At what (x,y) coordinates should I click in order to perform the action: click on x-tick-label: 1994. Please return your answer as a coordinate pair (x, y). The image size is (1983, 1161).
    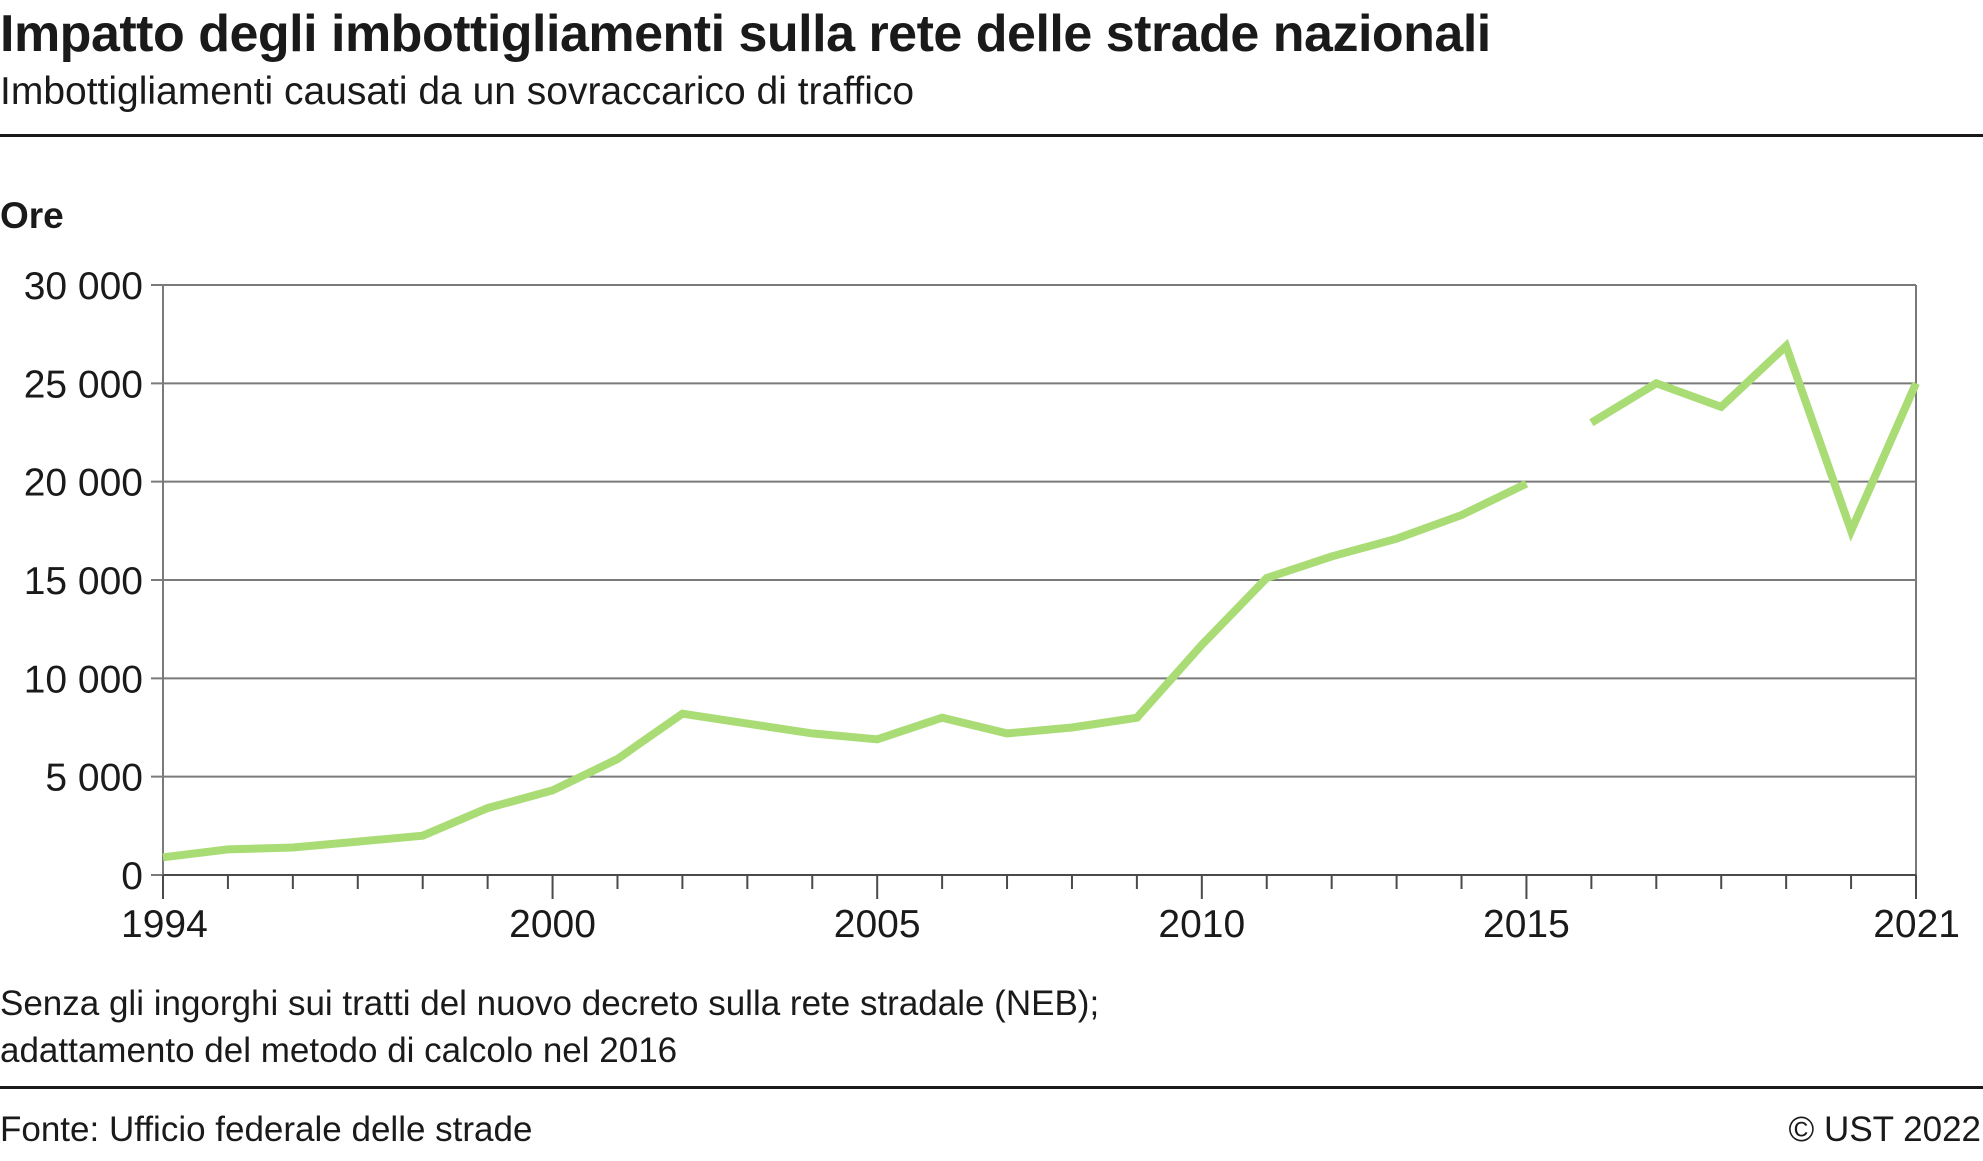
    Looking at the image, I should click on (164, 924).